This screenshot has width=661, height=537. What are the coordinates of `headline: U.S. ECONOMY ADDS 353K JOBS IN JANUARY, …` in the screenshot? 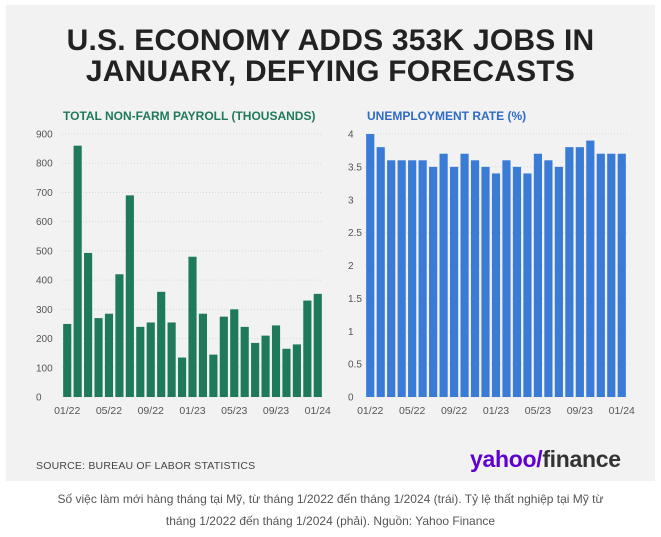 It's located at (330, 56).